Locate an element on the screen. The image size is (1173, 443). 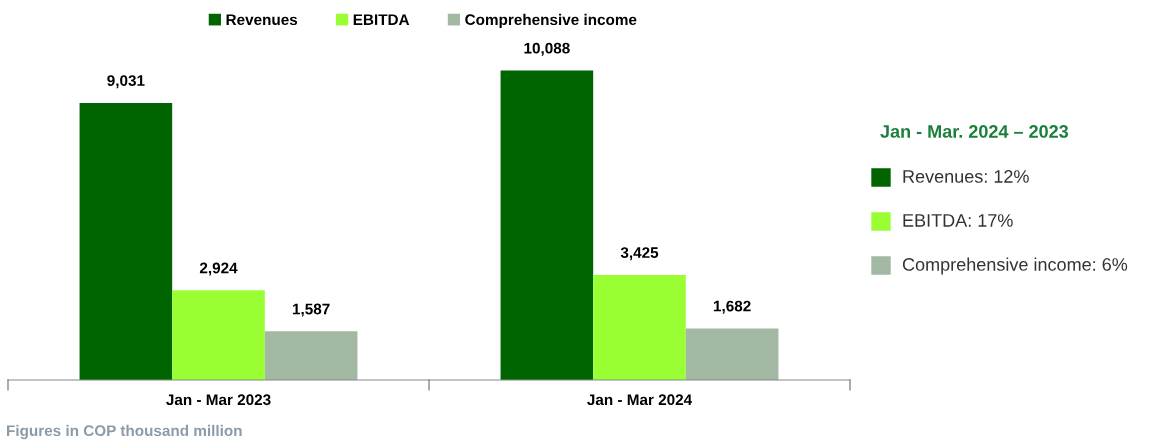
legend-label: Revenues is located at coordinates (262, 20).